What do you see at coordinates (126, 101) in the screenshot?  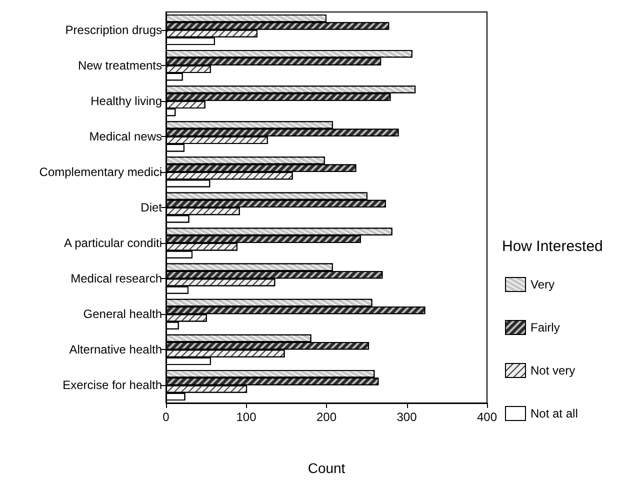 I see `y-tick-label: Healthy living` at bounding box center [126, 101].